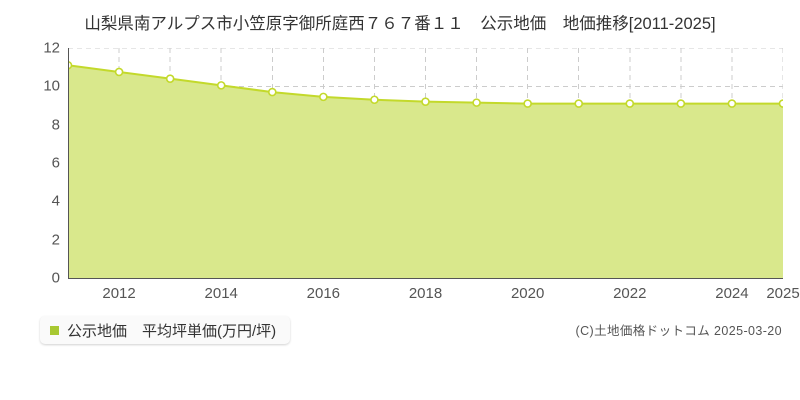  Describe the element at coordinates (55, 163) in the screenshot. I see `y-axis-tick-label: 6` at that location.